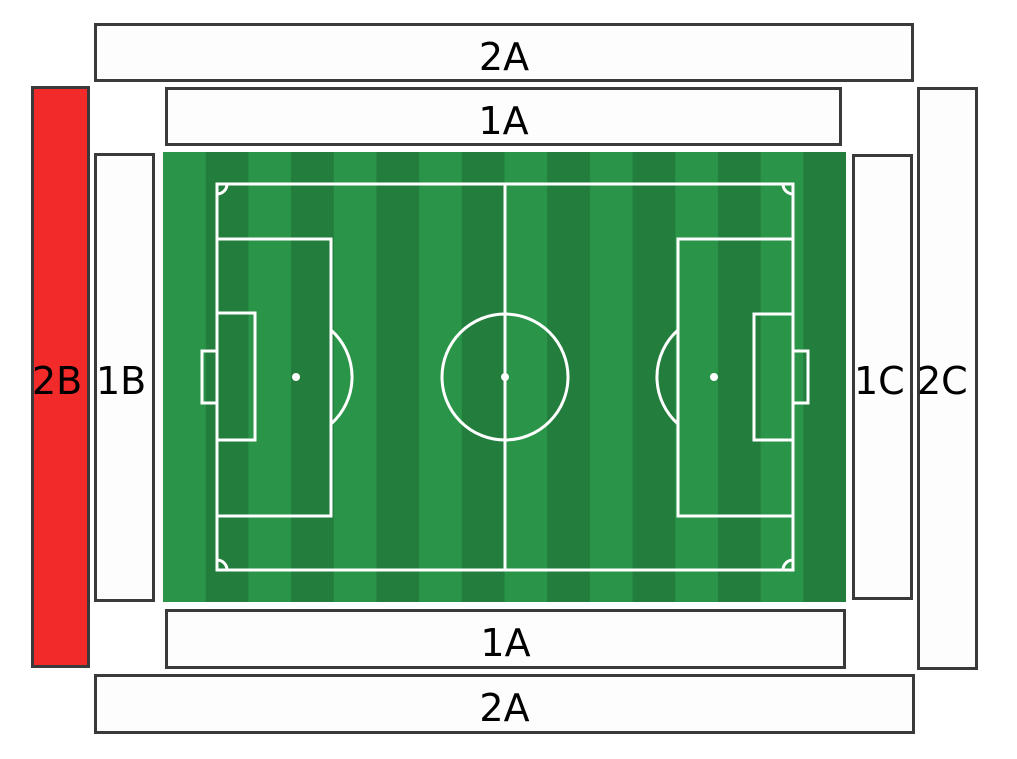 The image size is (1017, 759). Describe the element at coordinates (209, 377) in the screenshot. I see `left-goal` at that location.